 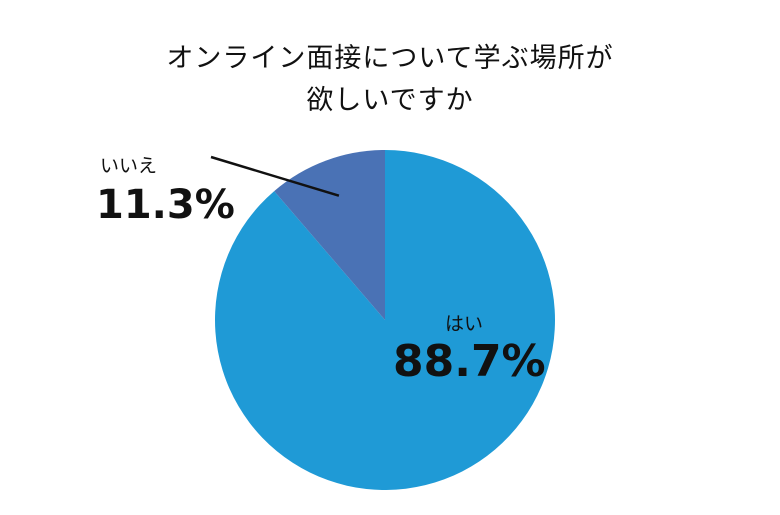 I want to click on chart-title-line-2: 欲しいですか, so click(x=390, y=100).